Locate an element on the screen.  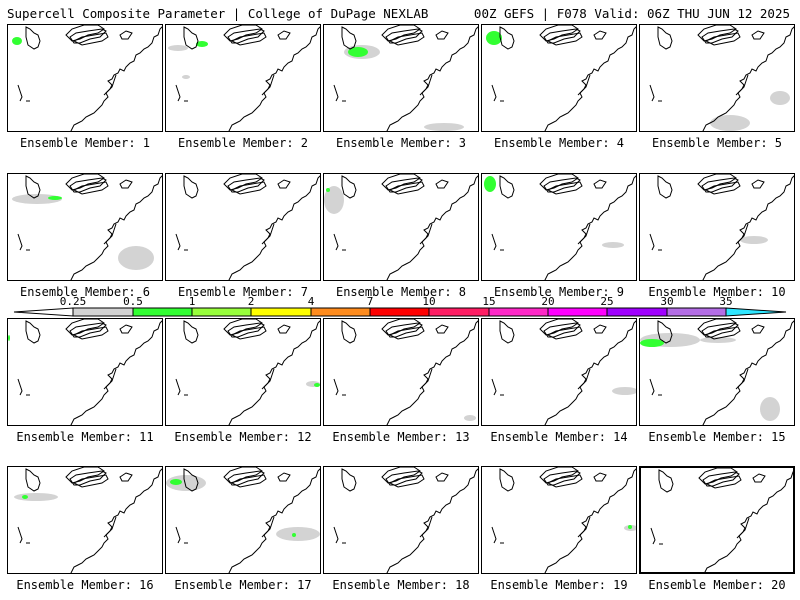
colorbar-tick-label: 1 is located at coordinates (192, 301).